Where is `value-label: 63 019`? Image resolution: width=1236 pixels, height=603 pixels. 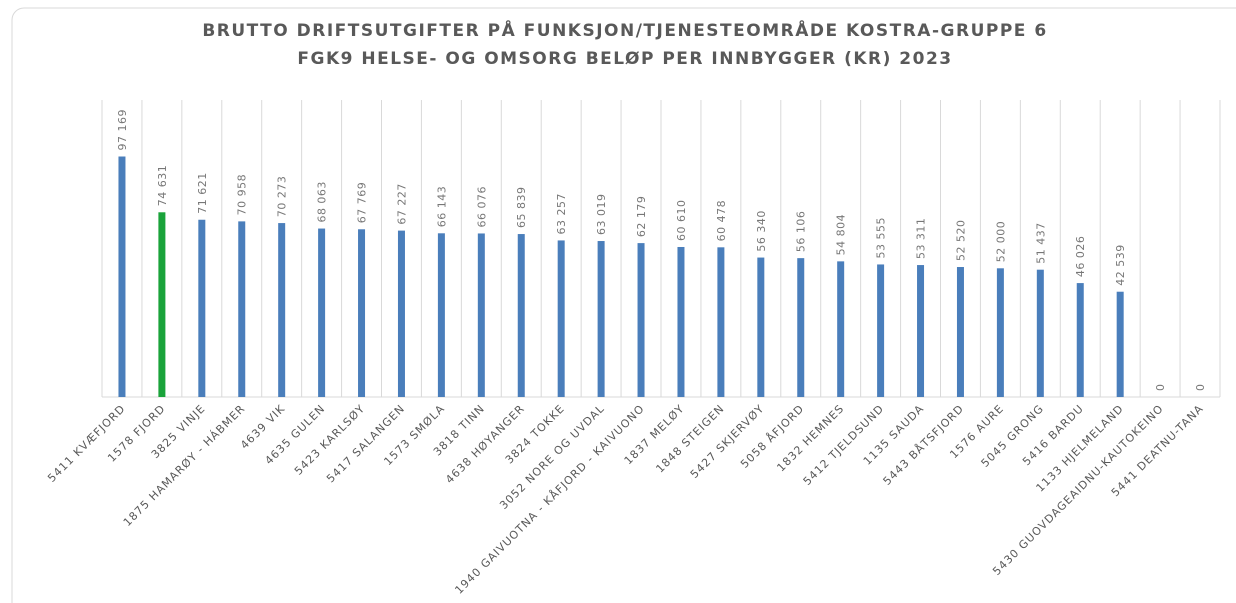
value-label: 63 019 is located at coordinates (601, 215).